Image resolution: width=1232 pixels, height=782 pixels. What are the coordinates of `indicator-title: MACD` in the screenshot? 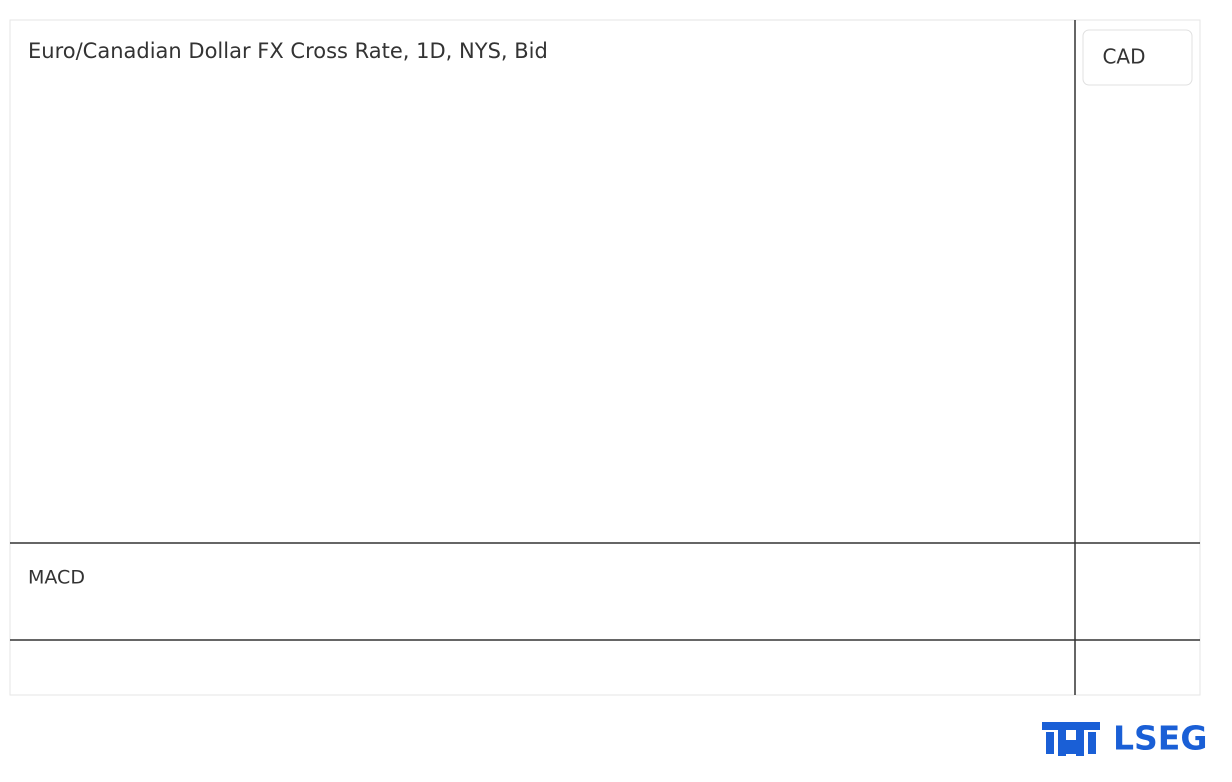 It's located at (56, 578).